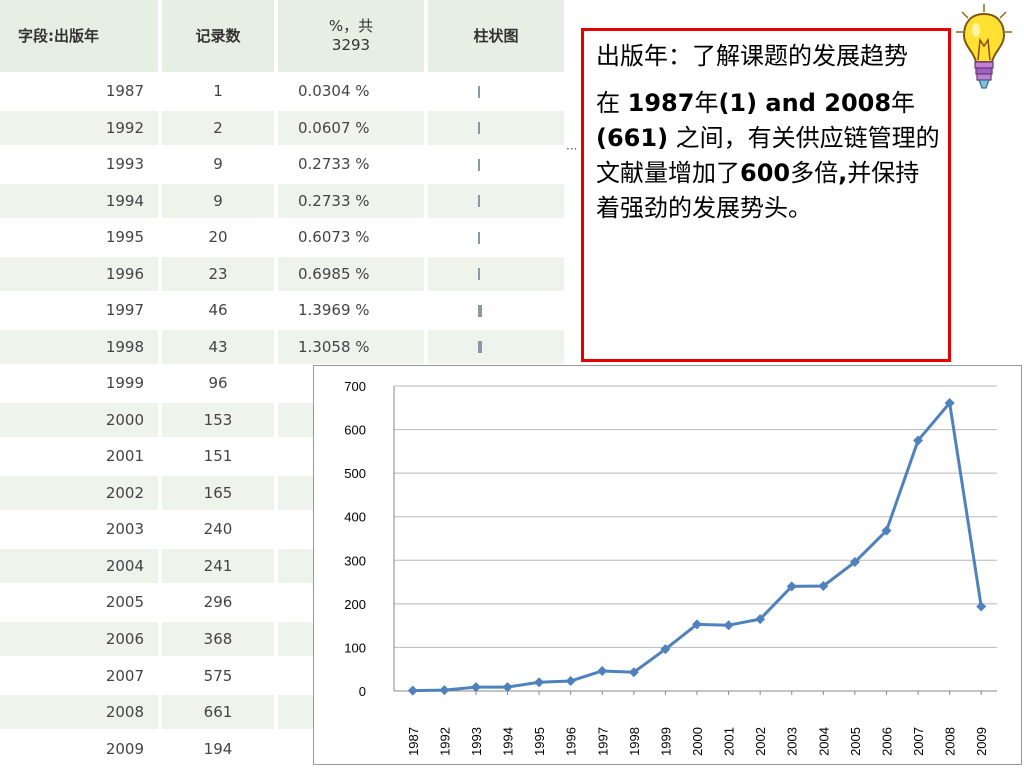 This screenshot has width=1024, height=768. Describe the element at coordinates (81, 603) in the screenshot. I see `year-cell: 2005` at that location.